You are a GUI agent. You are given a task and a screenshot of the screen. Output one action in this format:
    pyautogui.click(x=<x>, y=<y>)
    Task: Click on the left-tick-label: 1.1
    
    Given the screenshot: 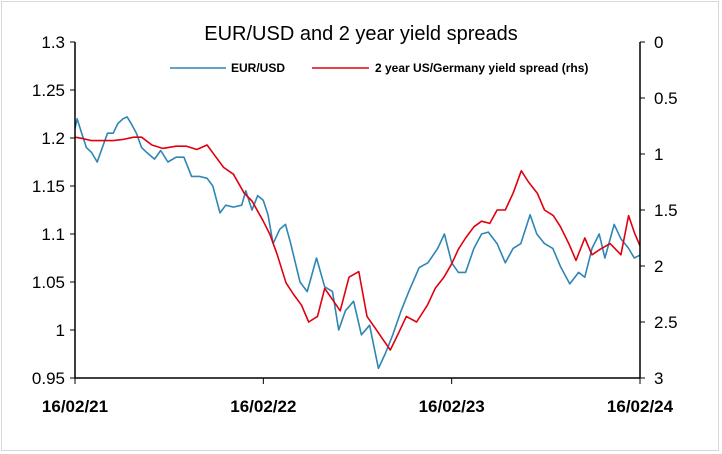 What is the action you would take?
    pyautogui.click(x=53, y=234)
    